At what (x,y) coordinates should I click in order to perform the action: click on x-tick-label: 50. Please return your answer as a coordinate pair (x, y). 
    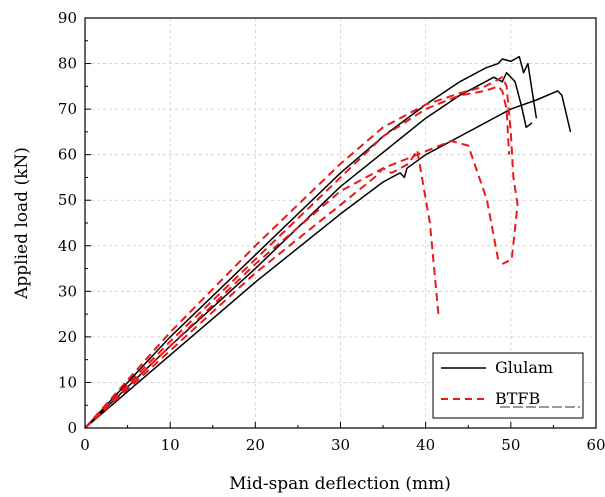
    Looking at the image, I should click on (510, 445).